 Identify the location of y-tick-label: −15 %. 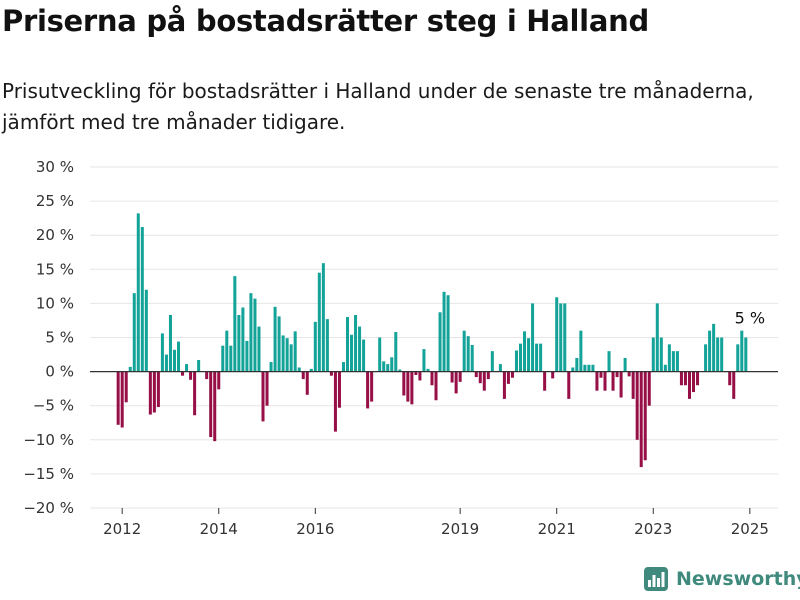
(48, 474).